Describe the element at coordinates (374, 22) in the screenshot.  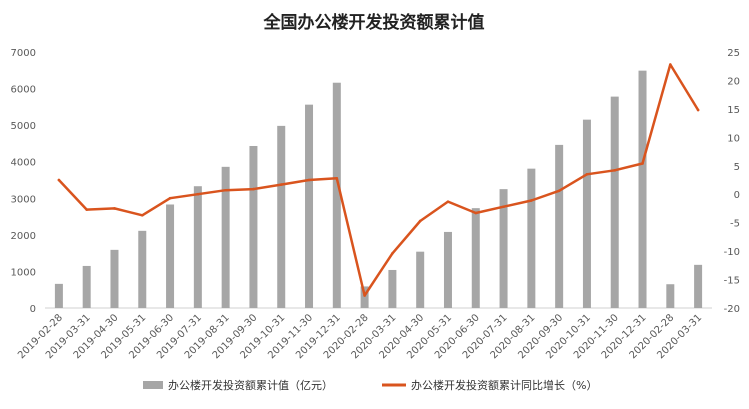
I see `chart-title: 全国办公楼开发投资额累计值` at that location.